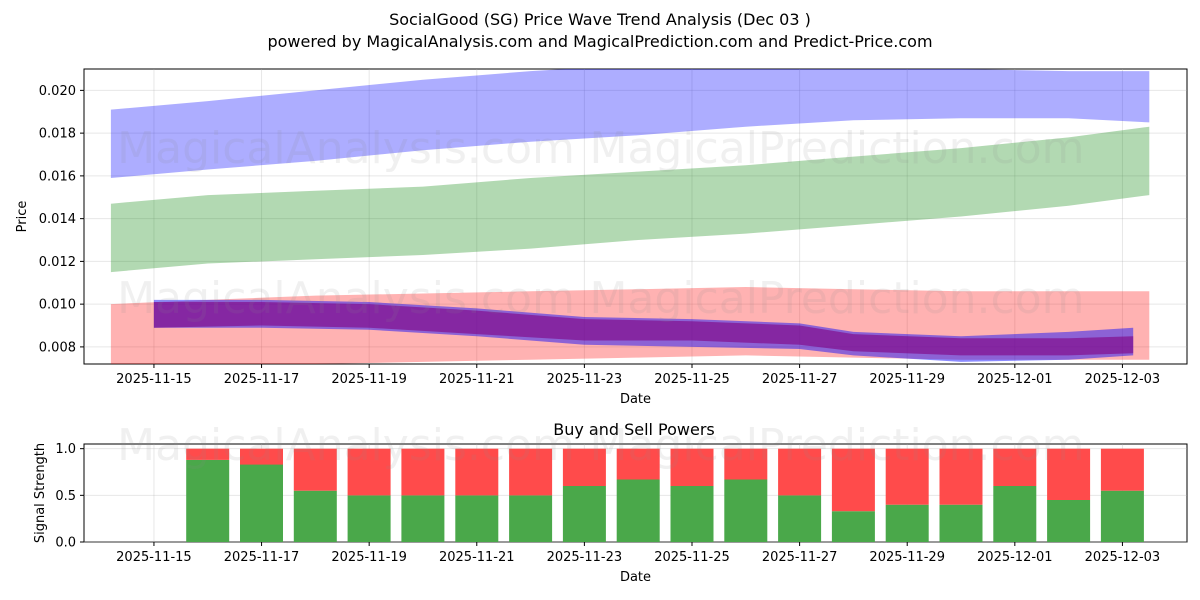 The width and height of the screenshot is (1200, 600). What do you see at coordinates (65, 496) in the screenshot?
I see `power-y-tick-label: 0.5` at bounding box center [65, 496].